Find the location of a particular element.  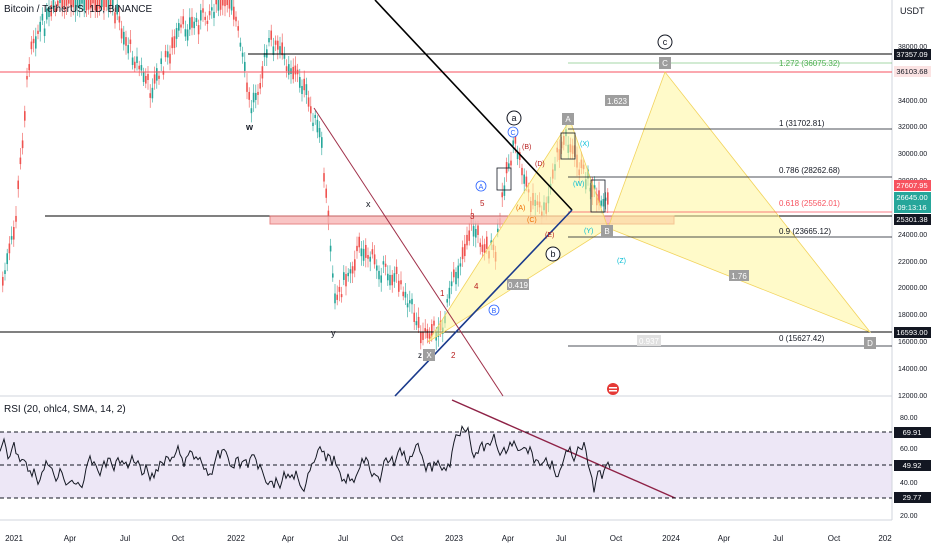

trendline-blue is located at coordinates (483, 303).